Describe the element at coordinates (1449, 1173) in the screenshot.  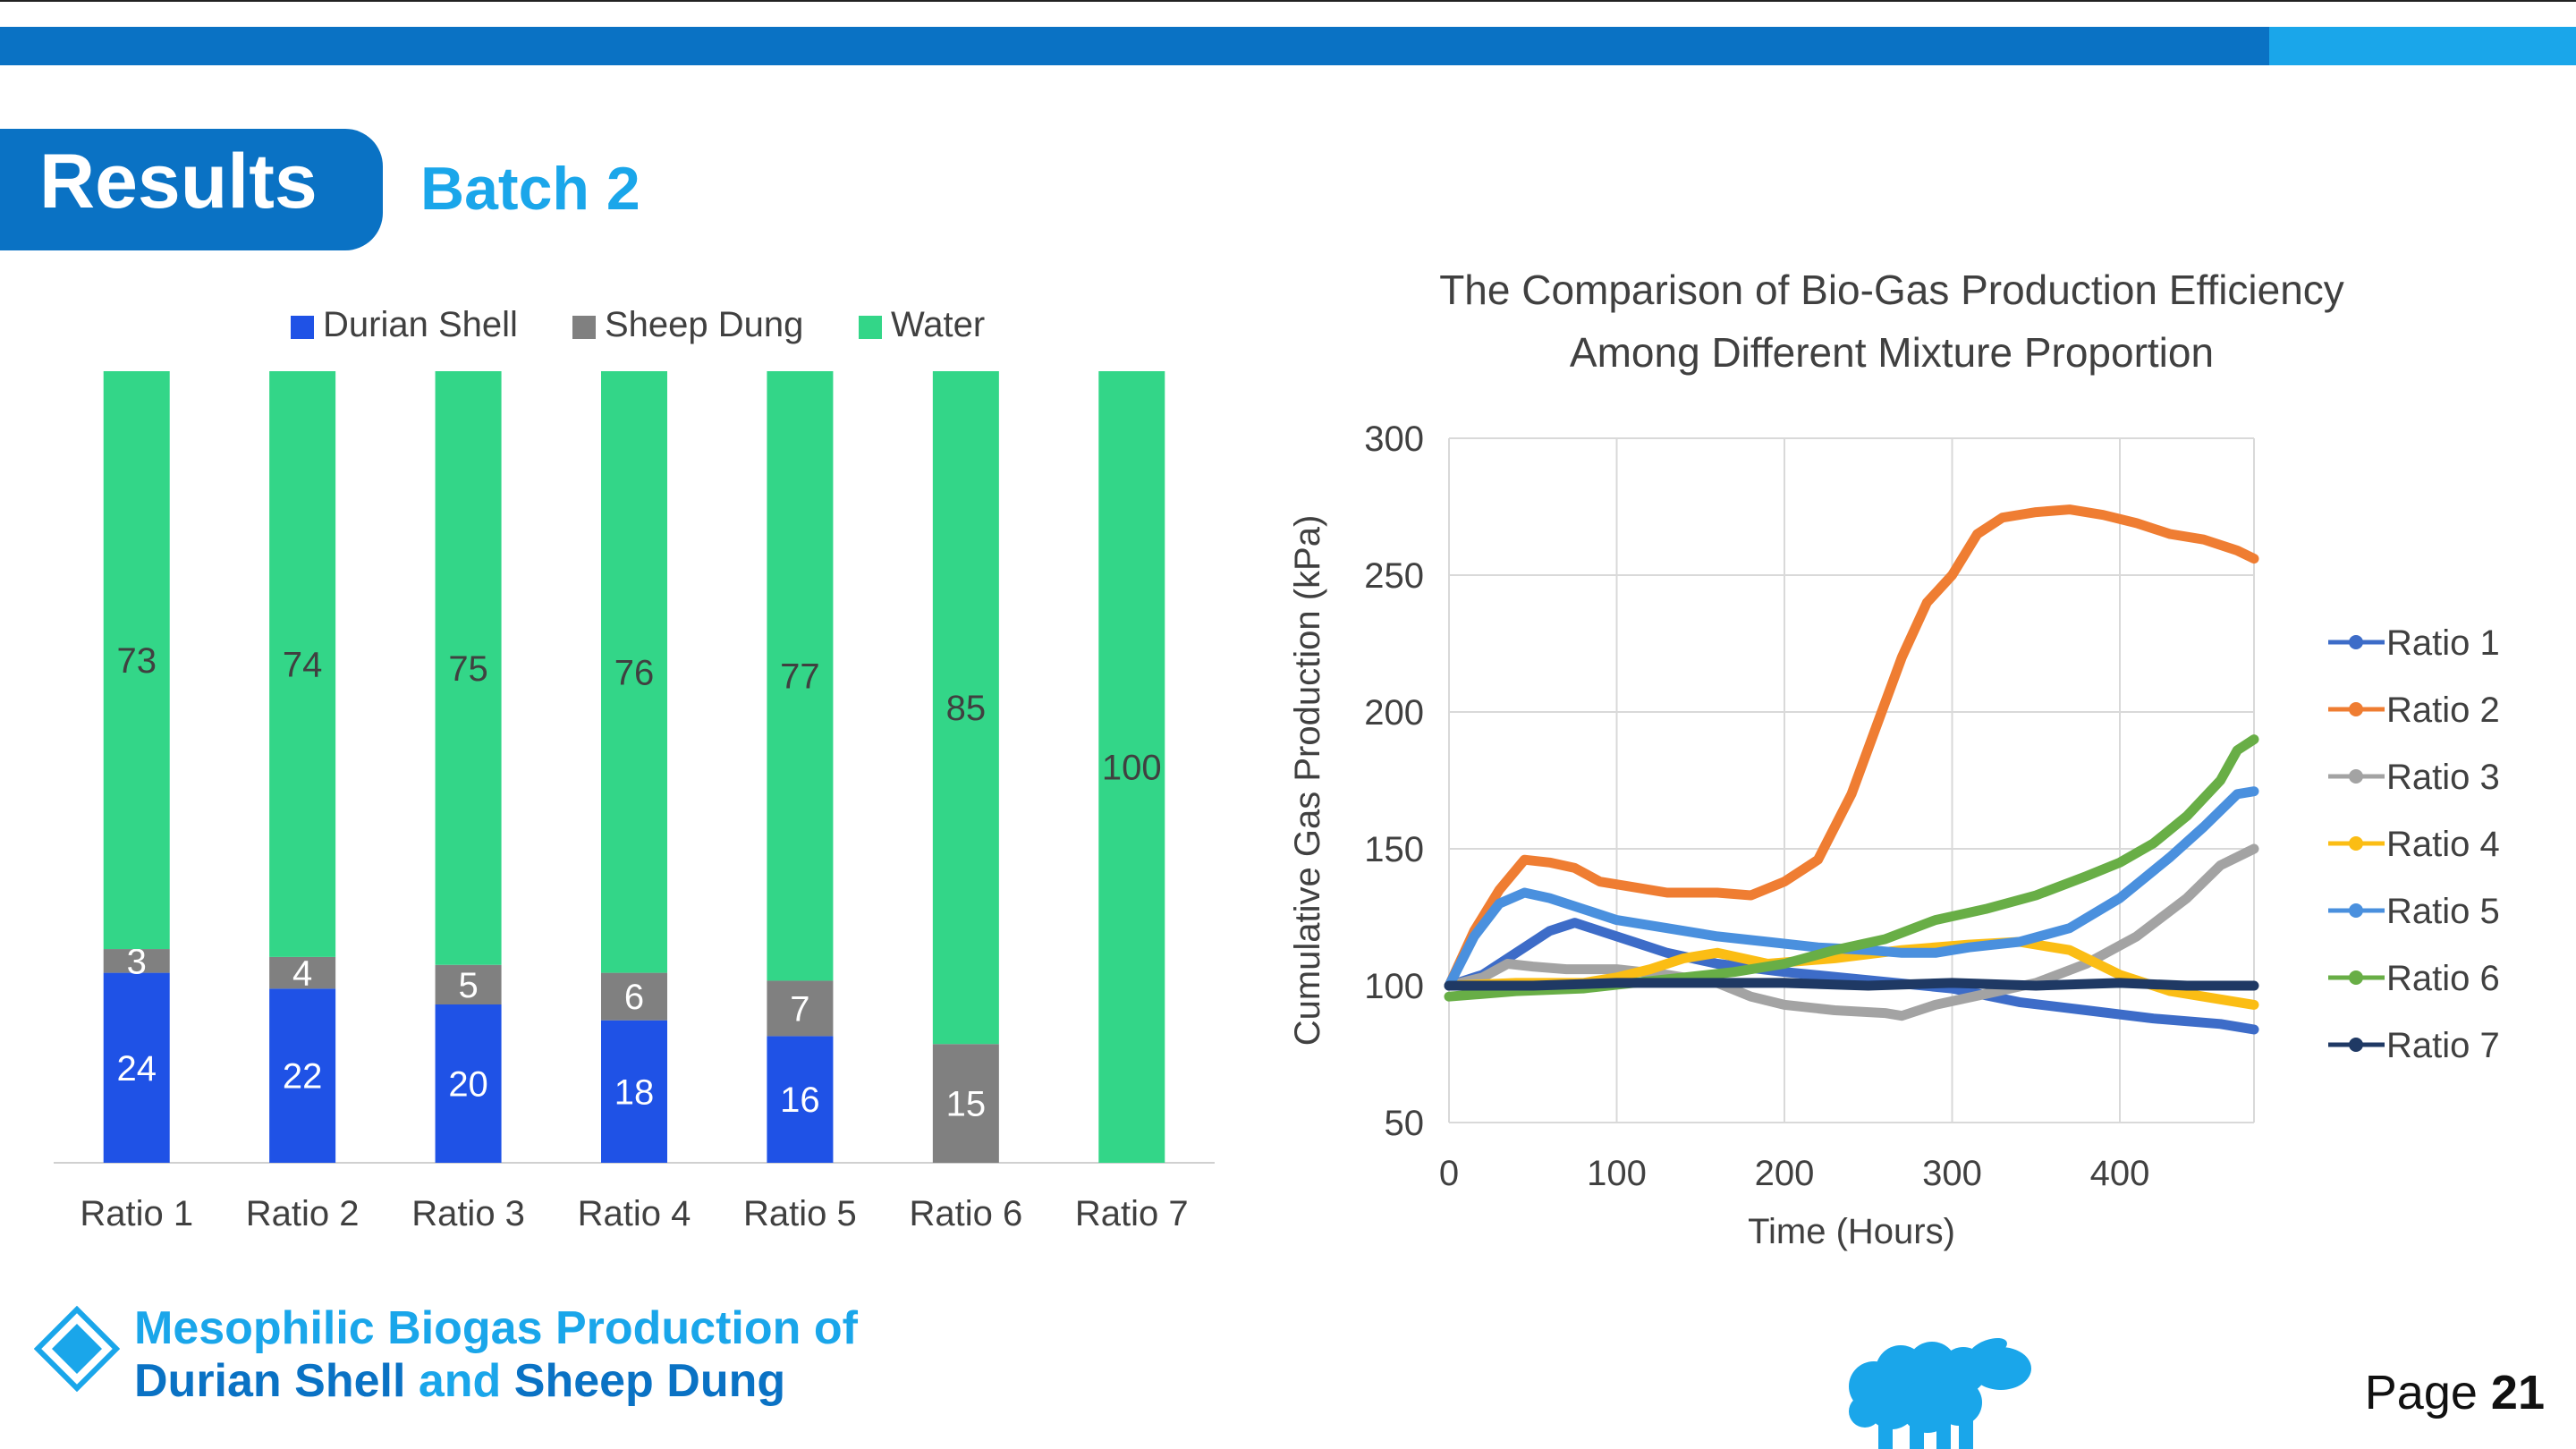
I see `x-tick-label: 0` at that location.